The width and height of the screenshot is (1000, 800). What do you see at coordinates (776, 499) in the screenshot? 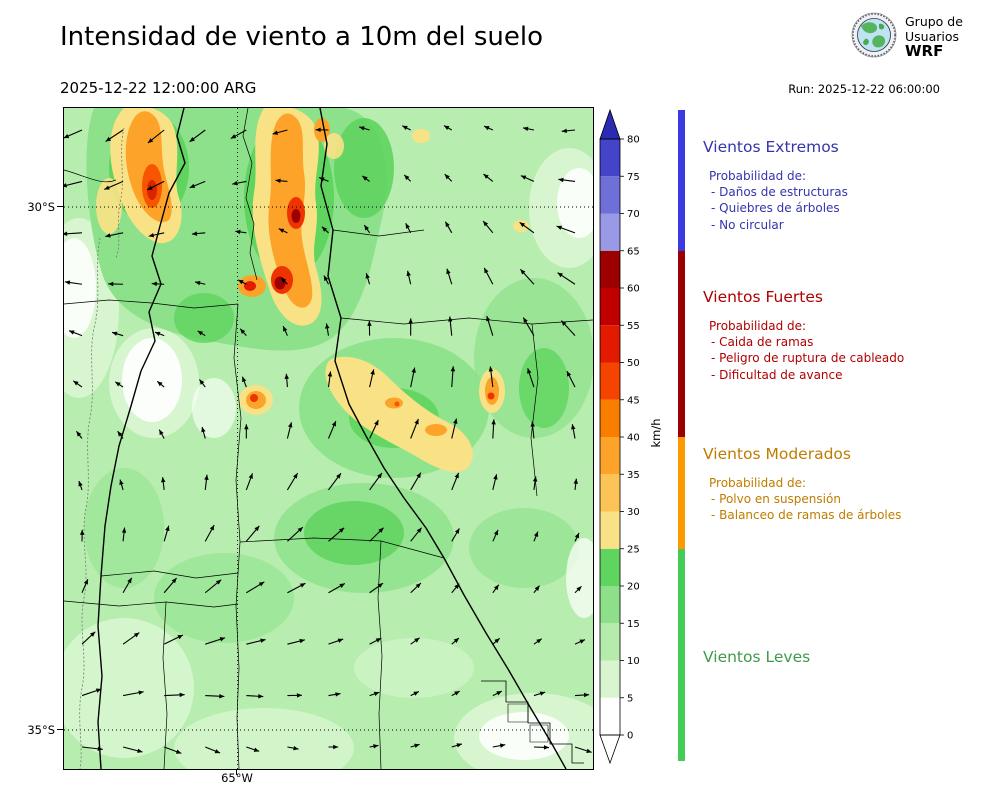
I see `legend-item: - Polvo en suspensión` at bounding box center [776, 499].